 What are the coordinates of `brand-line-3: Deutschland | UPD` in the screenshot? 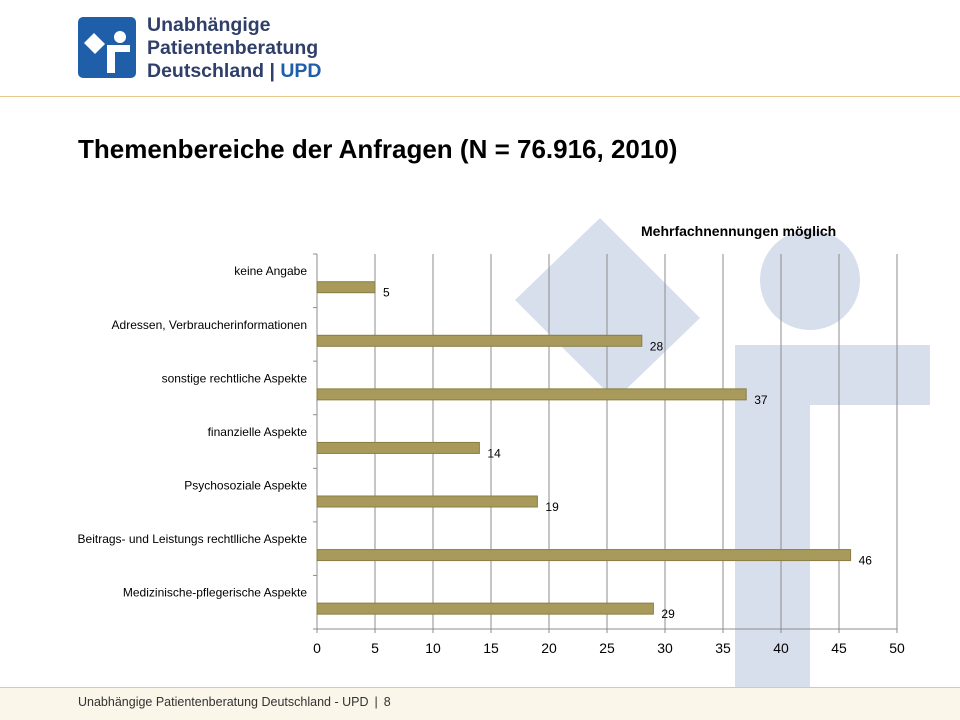 It's located at (234, 71).